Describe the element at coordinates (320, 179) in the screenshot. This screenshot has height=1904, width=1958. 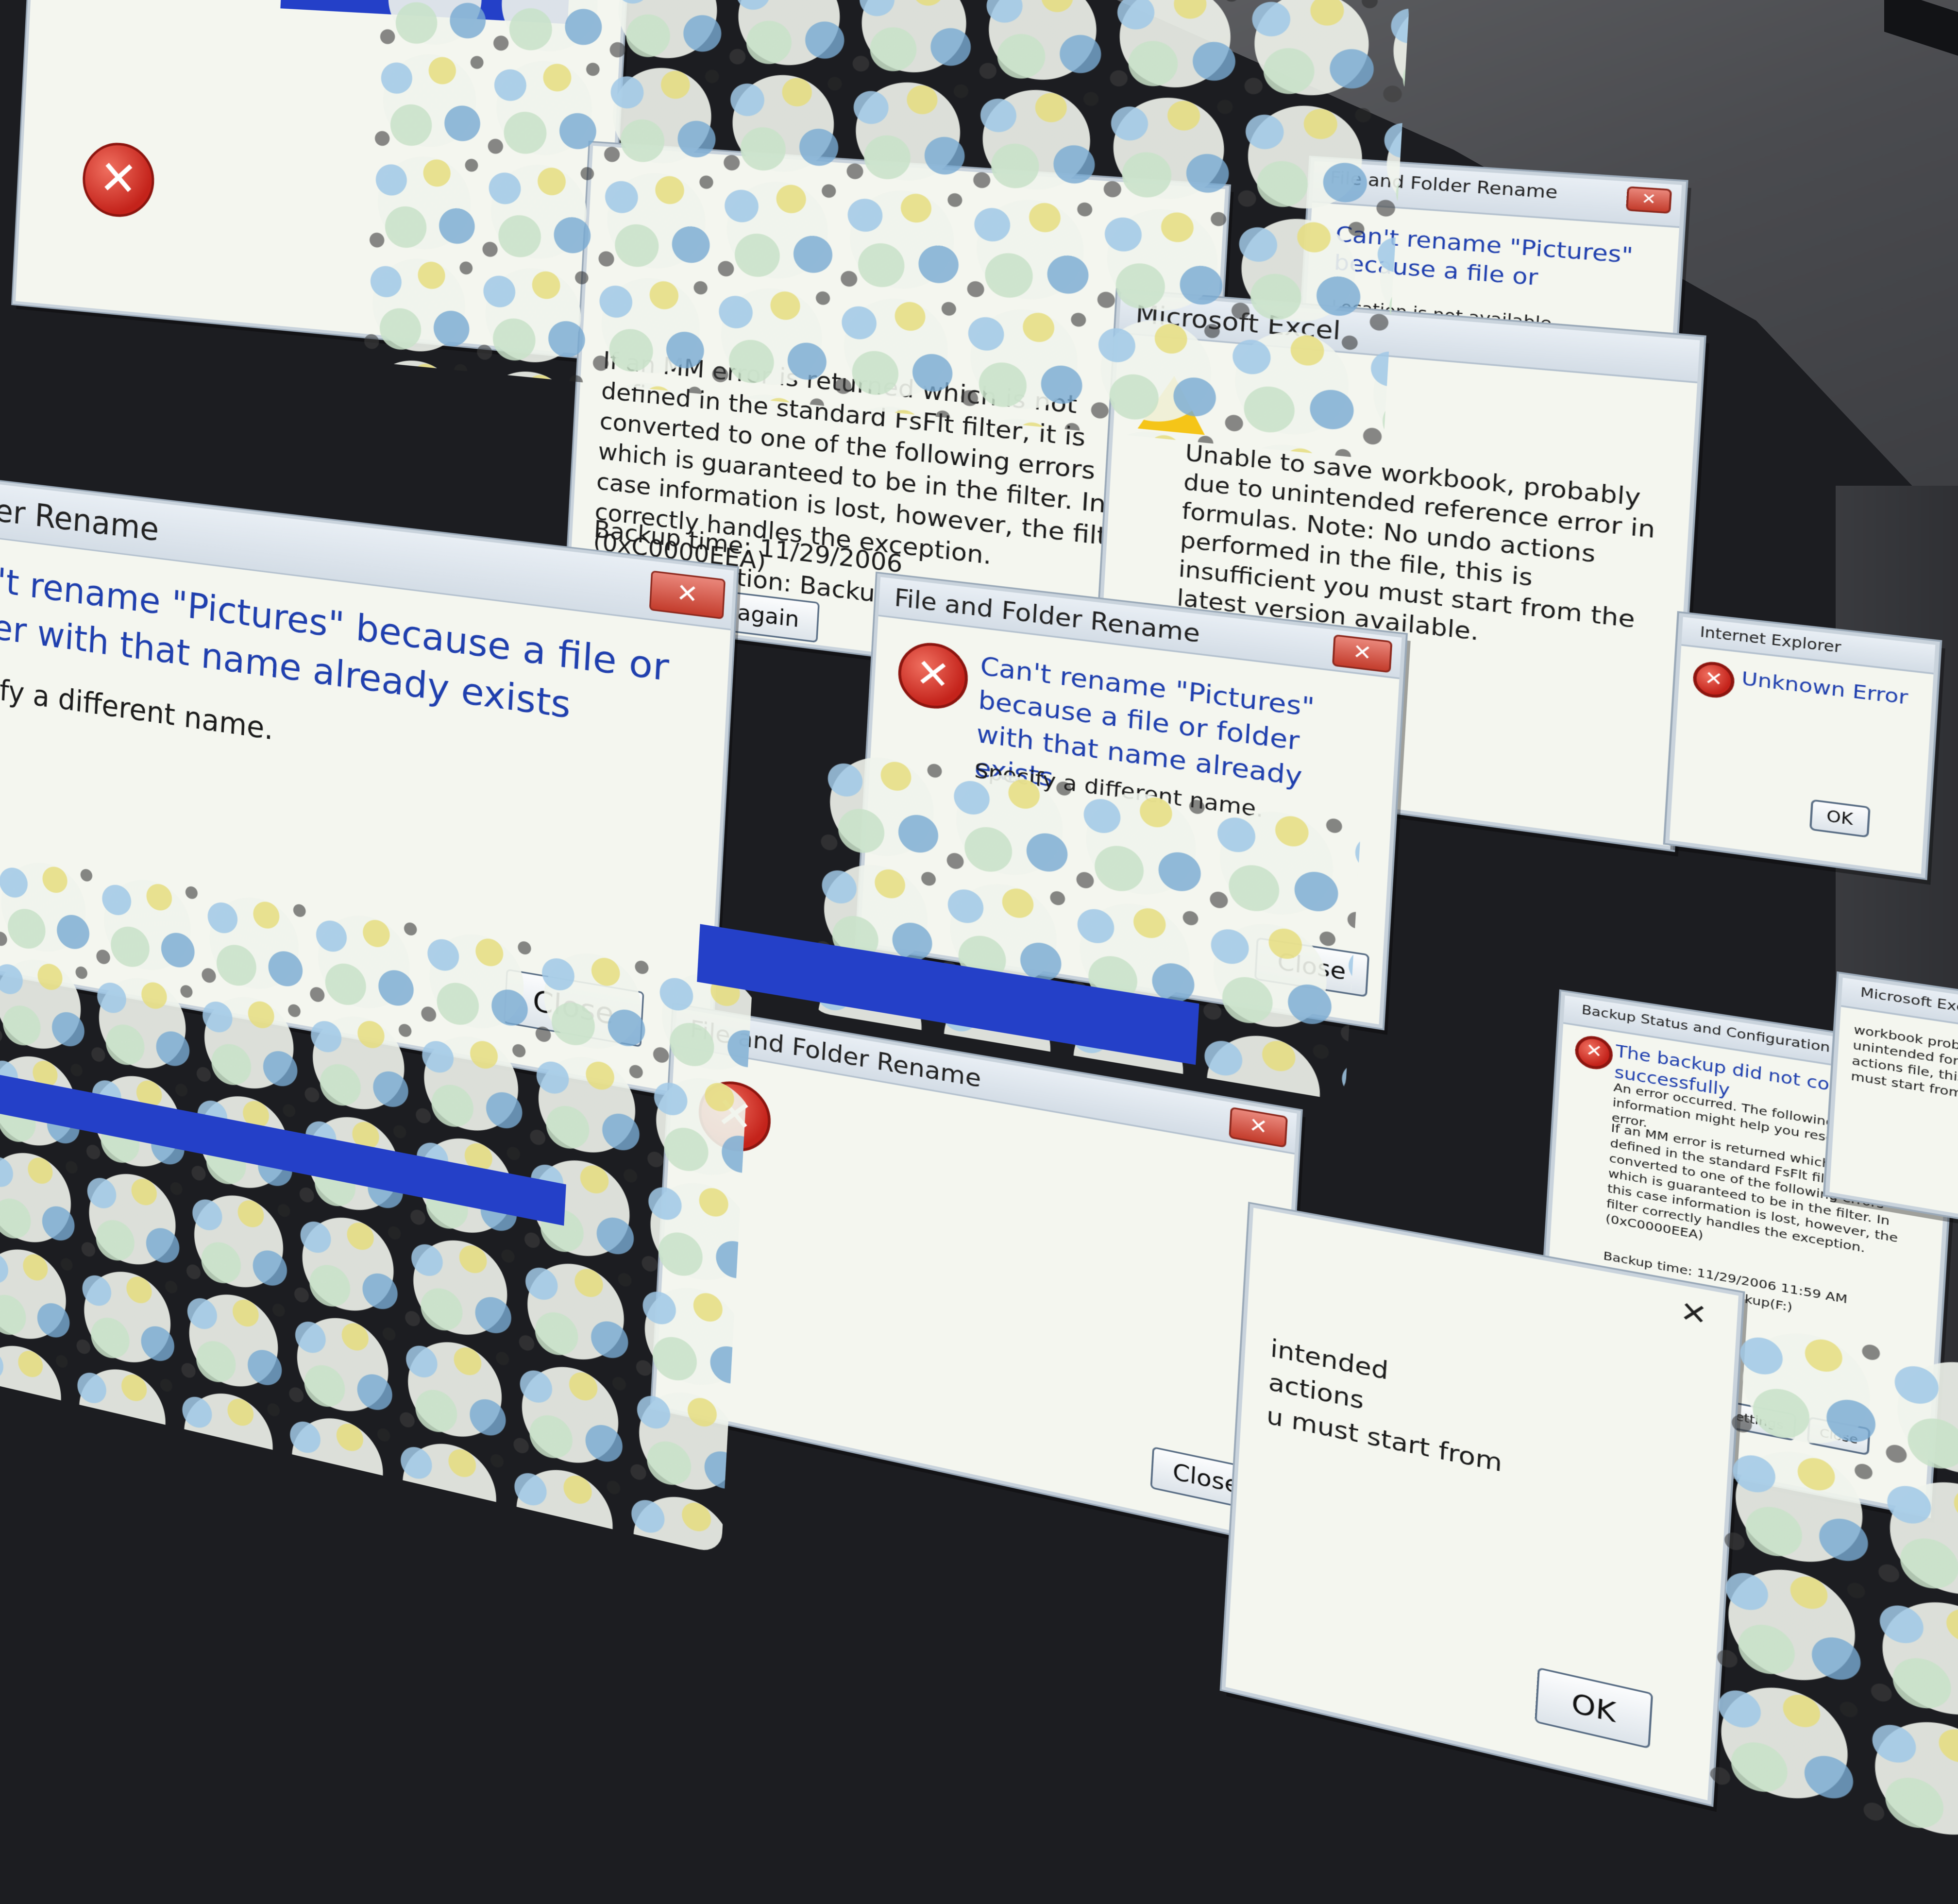
I see `background-dialog-top-left: ✕` at that location.